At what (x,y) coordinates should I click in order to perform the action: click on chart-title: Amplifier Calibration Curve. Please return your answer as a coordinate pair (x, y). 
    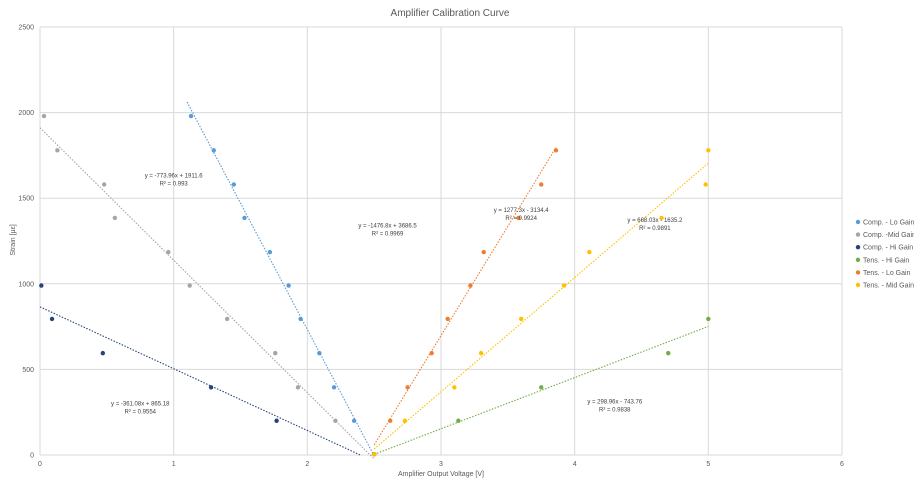
    Looking at the image, I should click on (450, 13).